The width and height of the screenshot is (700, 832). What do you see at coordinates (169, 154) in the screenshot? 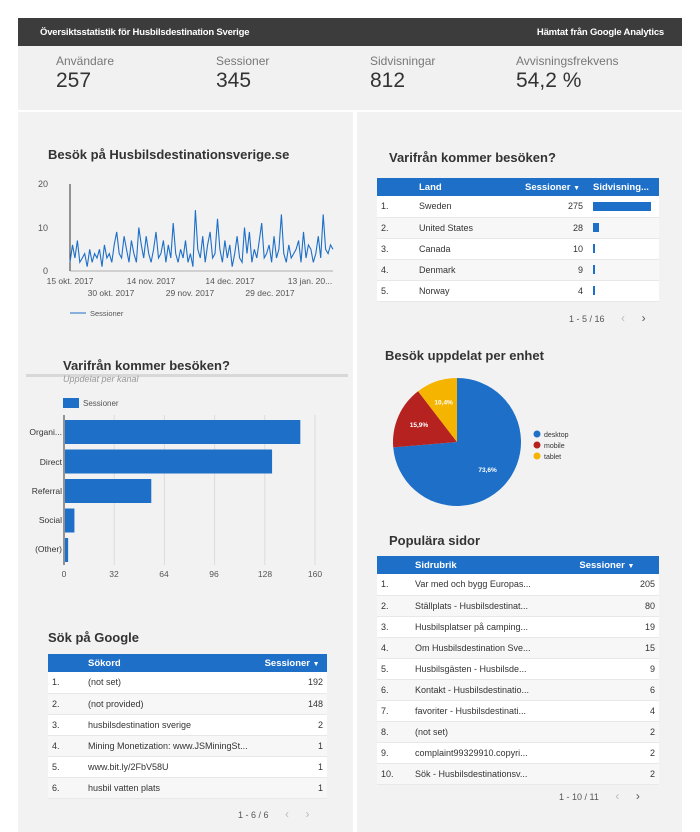
I see `visits-chart-title: Besök på Husbilsdestinationsverige.se` at bounding box center [169, 154].